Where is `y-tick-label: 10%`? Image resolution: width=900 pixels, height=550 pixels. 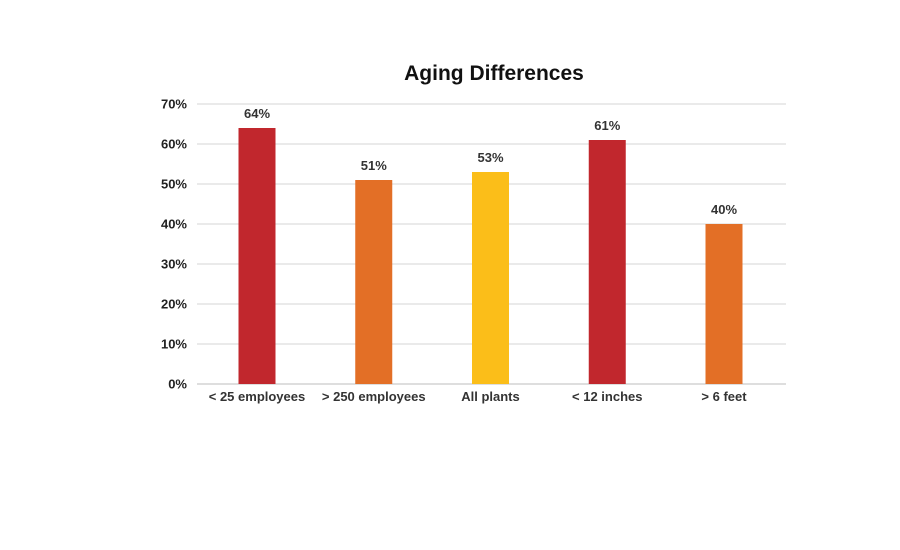 y-tick-label: 10% is located at coordinates (174, 344).